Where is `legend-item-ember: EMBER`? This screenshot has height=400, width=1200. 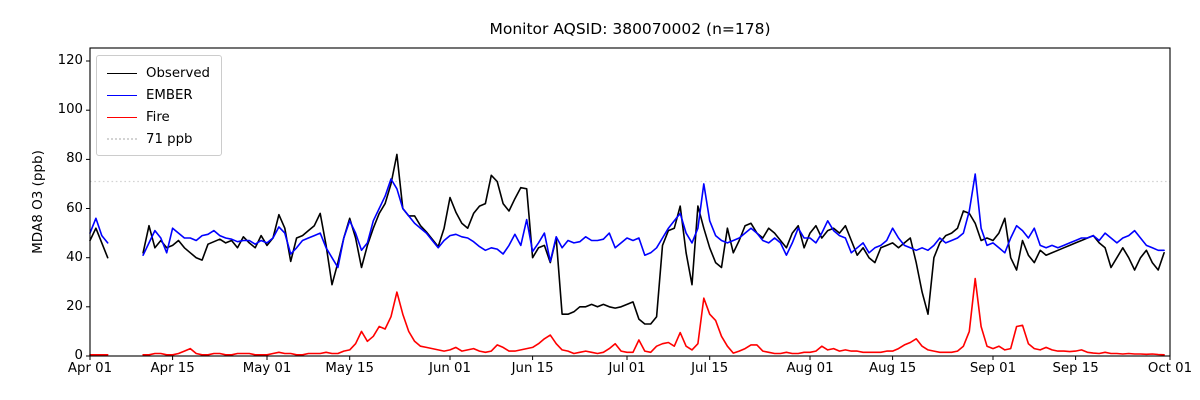
legend-item-ember: EMBER is located at coordinates (158, 95).